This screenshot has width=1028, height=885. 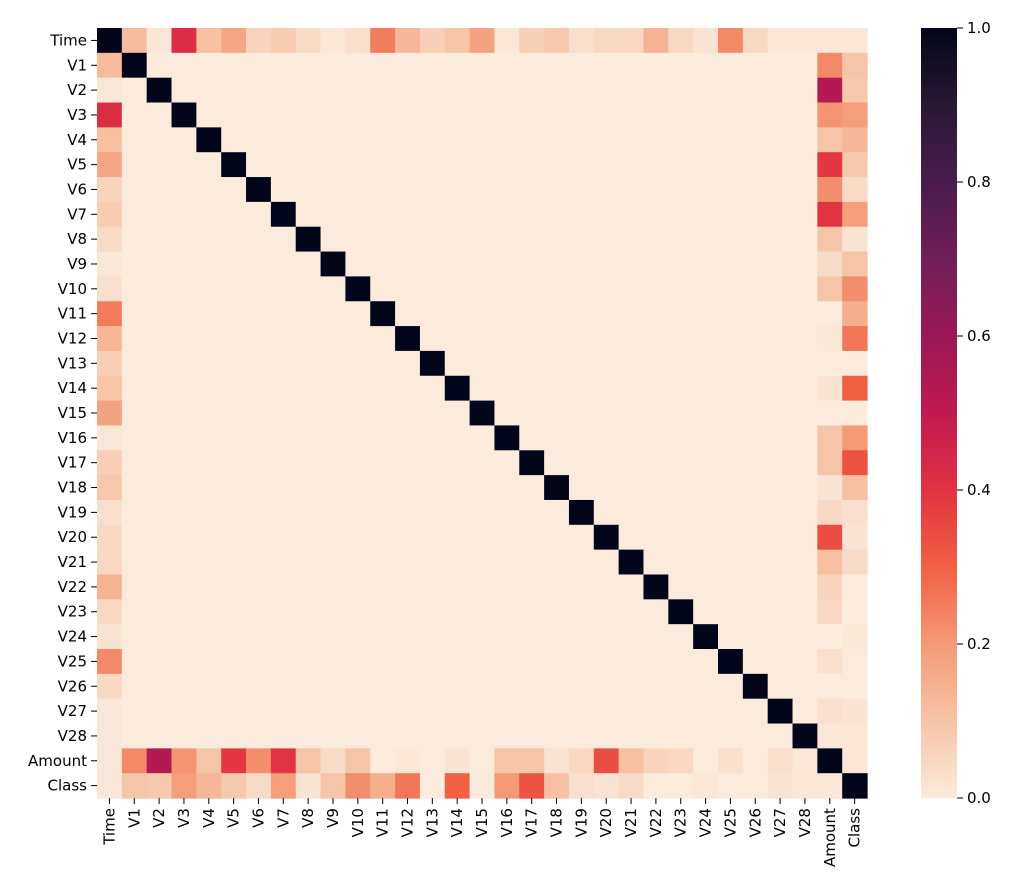 What do you see at coordinates (432, 264) in the screenshot?
I see `heatmap-cell-v9-v13` at bounding box center [432, 264].